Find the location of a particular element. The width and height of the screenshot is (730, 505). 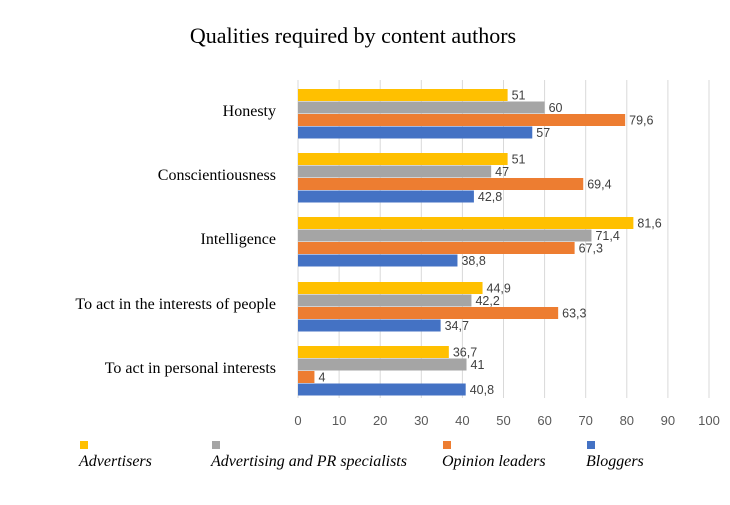

chart-title: Qualities required by content authors is located at coordinates (353, 35).